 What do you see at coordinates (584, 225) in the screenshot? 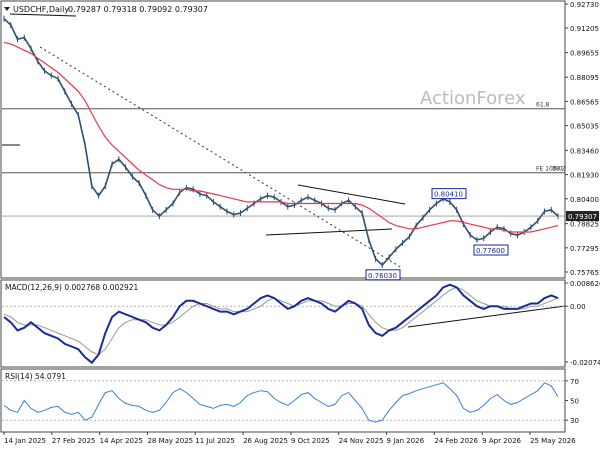
I see `price-tick-label: 0.78825` at bounding box center [584, 225].